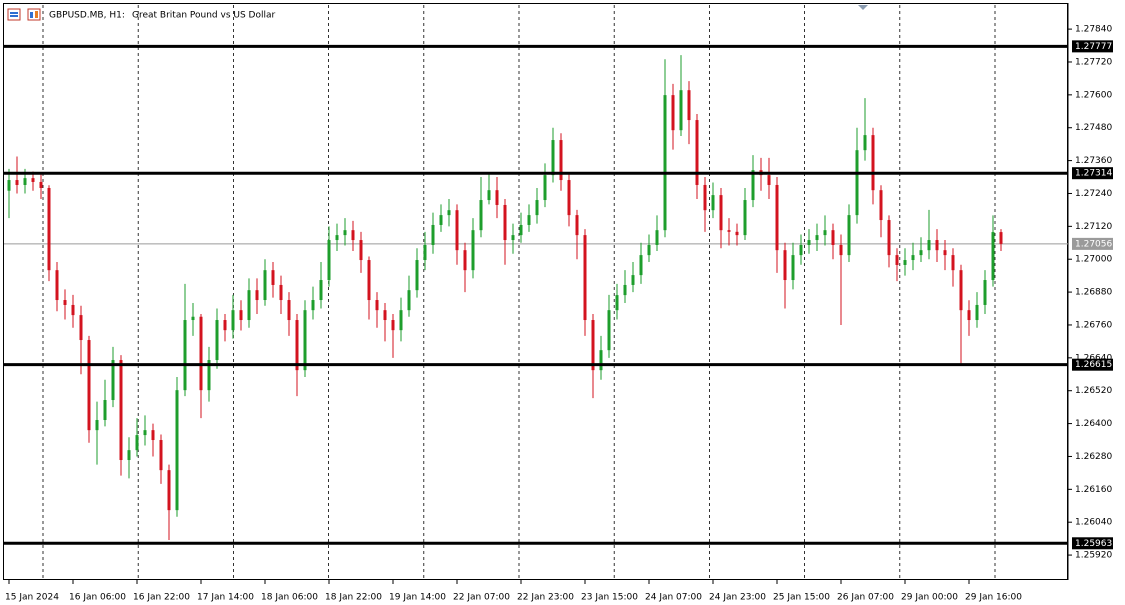 This screenshot has height=605, width=1125. I want to click on x-tick-label: 29 Jan 00:00, so click(929, 598).